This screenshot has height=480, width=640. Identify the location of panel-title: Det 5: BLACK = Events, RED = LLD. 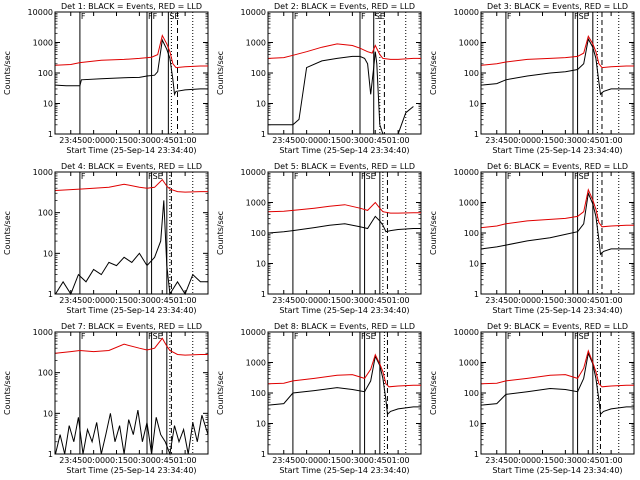
(344, 166).